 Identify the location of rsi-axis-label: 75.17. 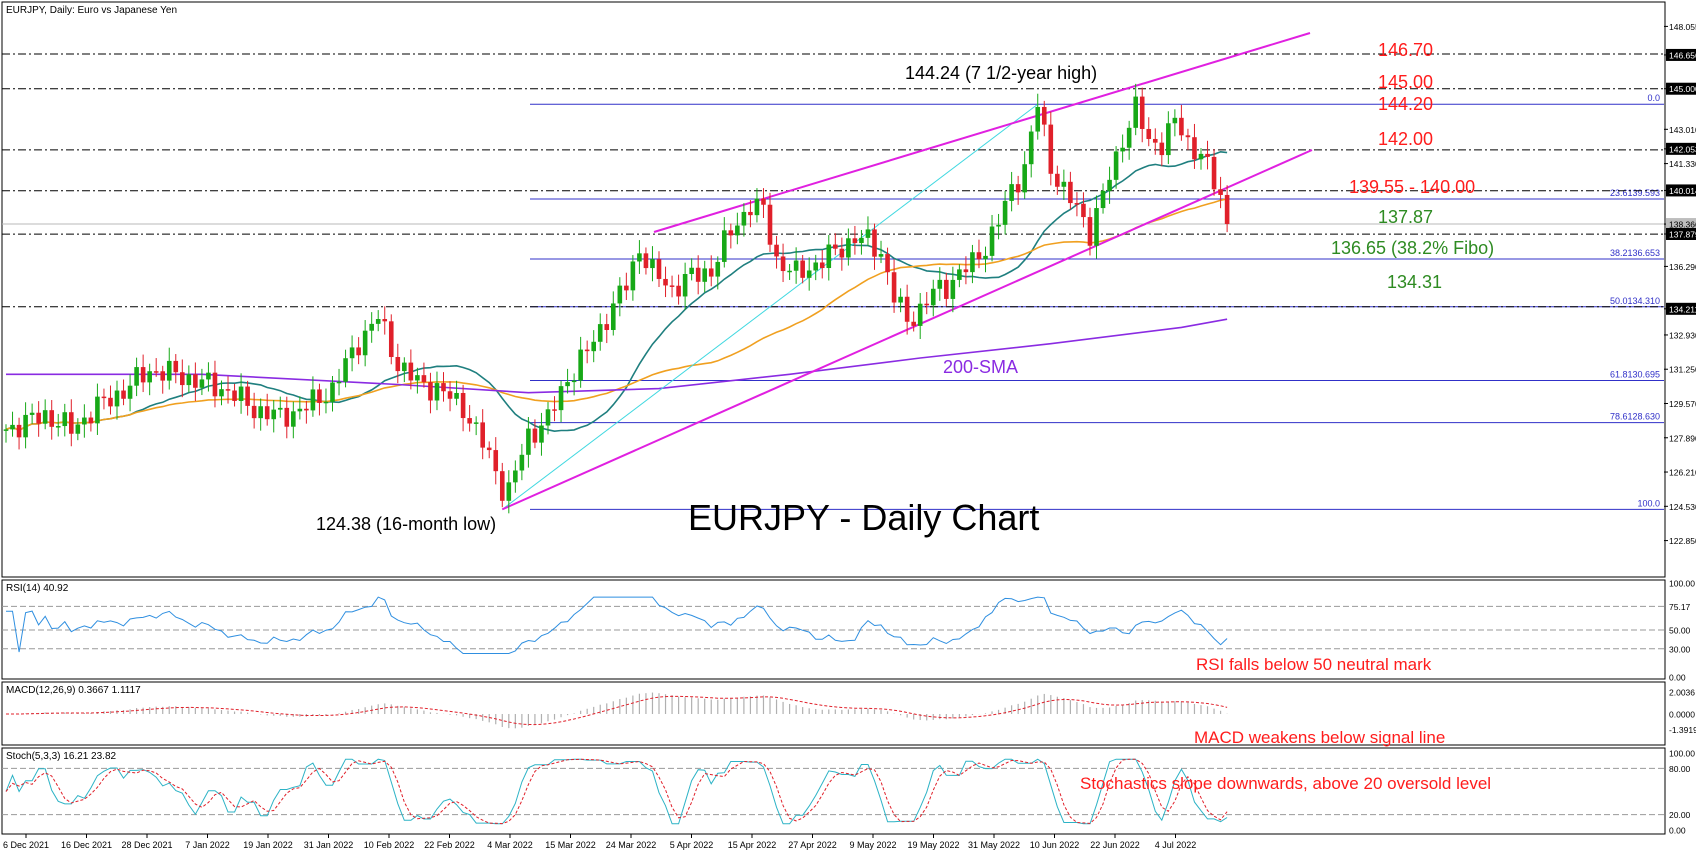
(1680, 607).